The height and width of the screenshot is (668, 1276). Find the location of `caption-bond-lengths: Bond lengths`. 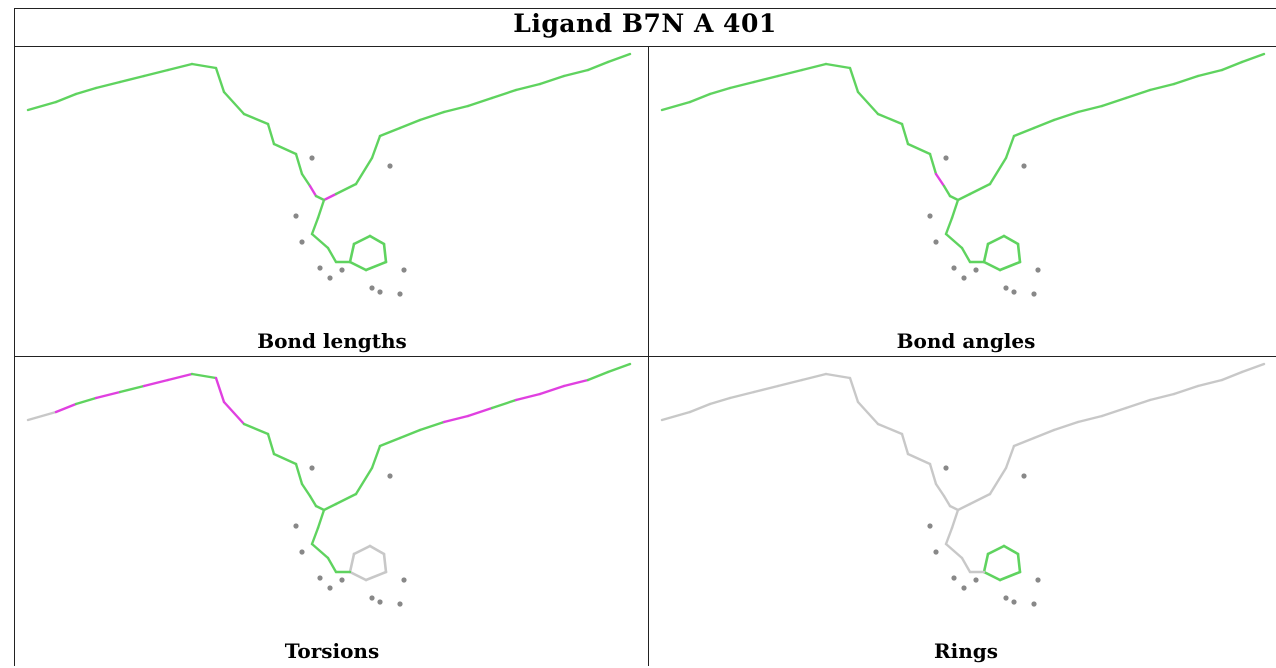

caption-bond-lengths: Bond lengths is located at coordinates (332, 341).